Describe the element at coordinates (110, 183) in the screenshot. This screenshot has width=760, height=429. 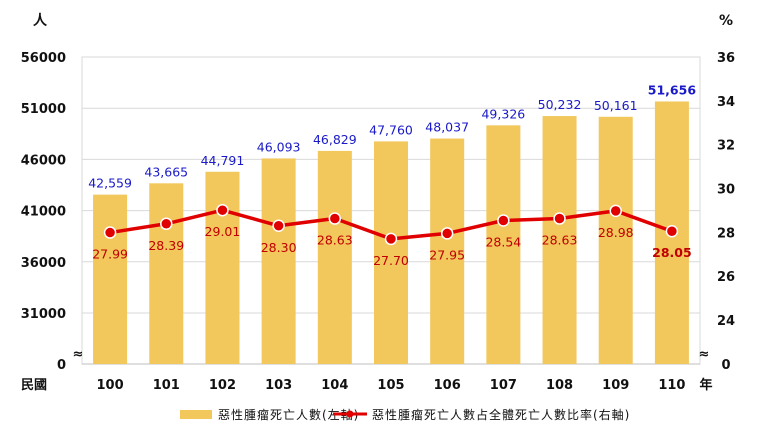
I see `bar-value-label: 42,559` at that location.